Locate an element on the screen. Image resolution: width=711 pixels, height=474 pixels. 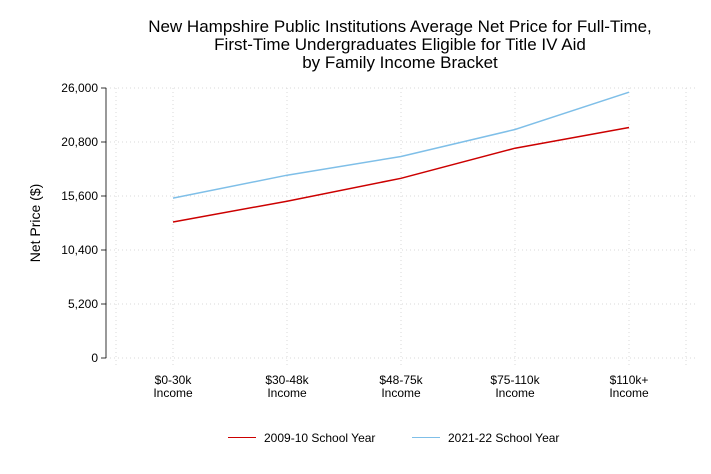
legend-label-2009-10: 2009-10 School Year is located at coordinates (320, 438).